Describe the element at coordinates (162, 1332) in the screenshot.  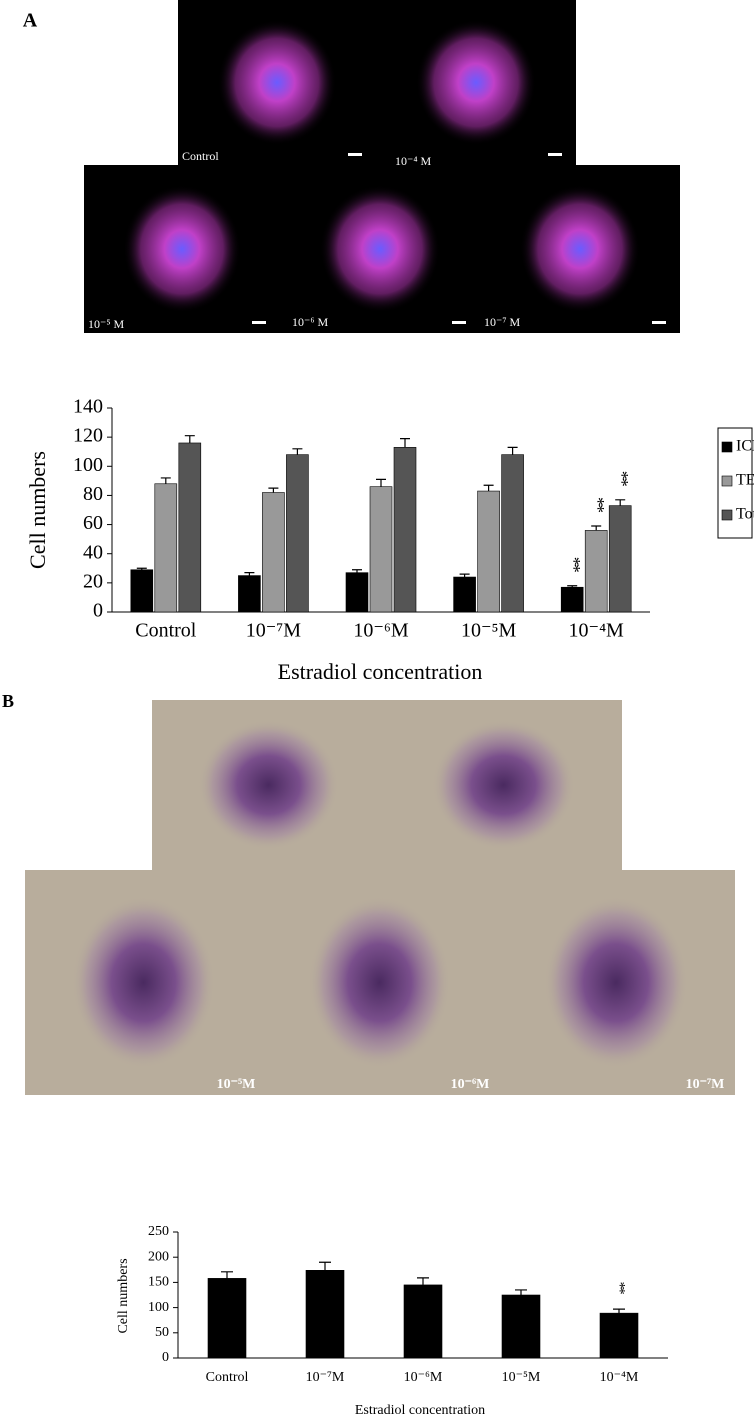
I see `y-tick-label: 50` at that location.